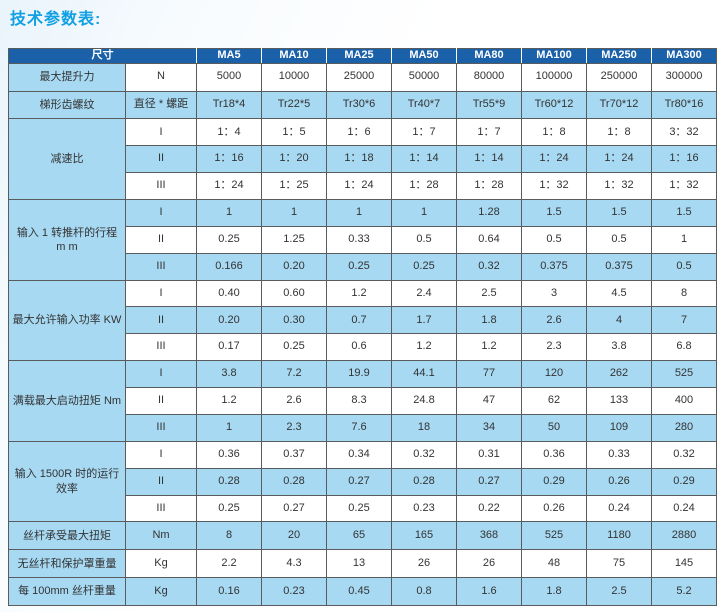 This screenshot has width=720, height=612. Describe the element at coordinates (229, 293) in the screenshot. I see `value-cell: 0.40` at that location.